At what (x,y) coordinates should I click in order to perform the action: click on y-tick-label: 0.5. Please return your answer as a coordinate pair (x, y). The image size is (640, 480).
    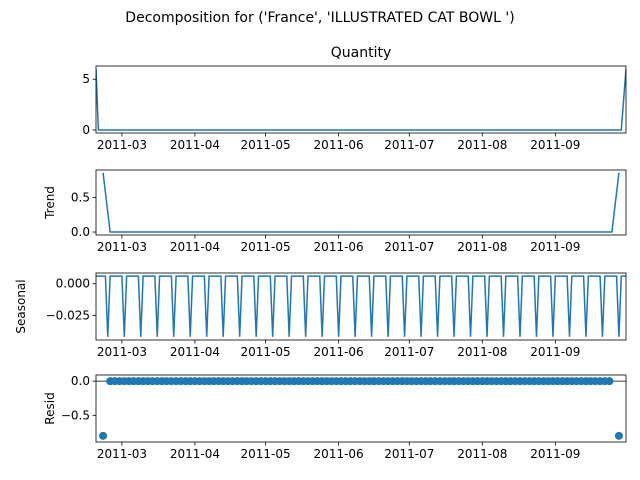
    Looking at the image, I should click on (80, 198).